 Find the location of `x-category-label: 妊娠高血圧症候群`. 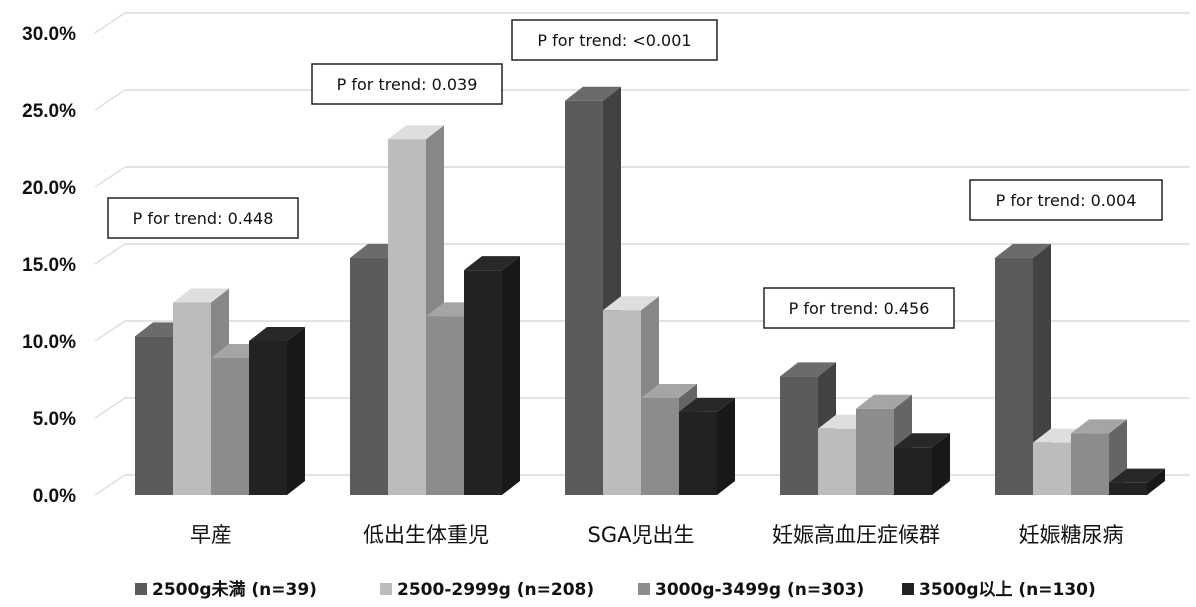

x-category-label: 妊娠高血圧症候群 is located at coordinates (856, 535).